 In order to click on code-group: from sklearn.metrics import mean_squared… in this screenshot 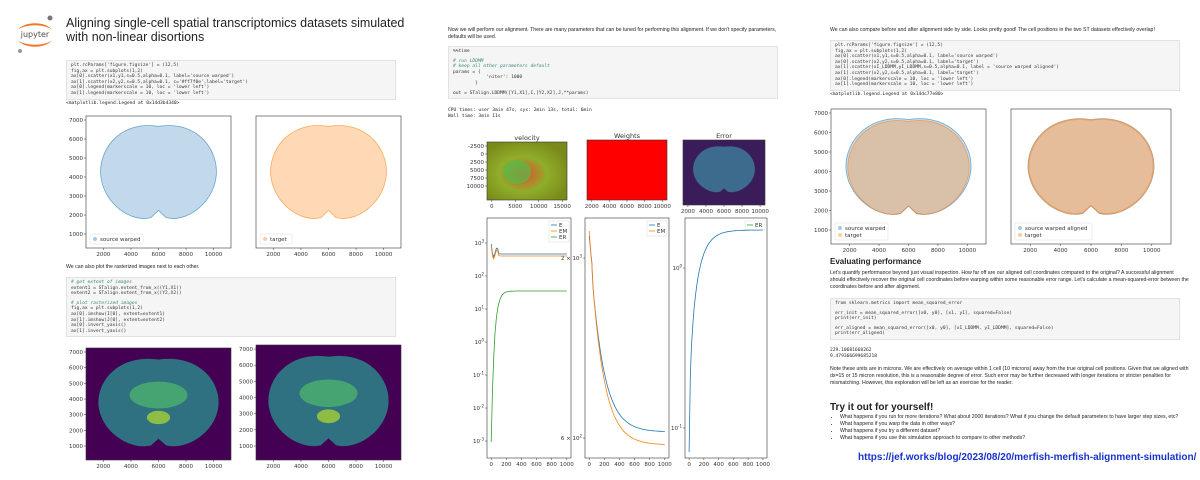, I will do `click(1005, 304)`.